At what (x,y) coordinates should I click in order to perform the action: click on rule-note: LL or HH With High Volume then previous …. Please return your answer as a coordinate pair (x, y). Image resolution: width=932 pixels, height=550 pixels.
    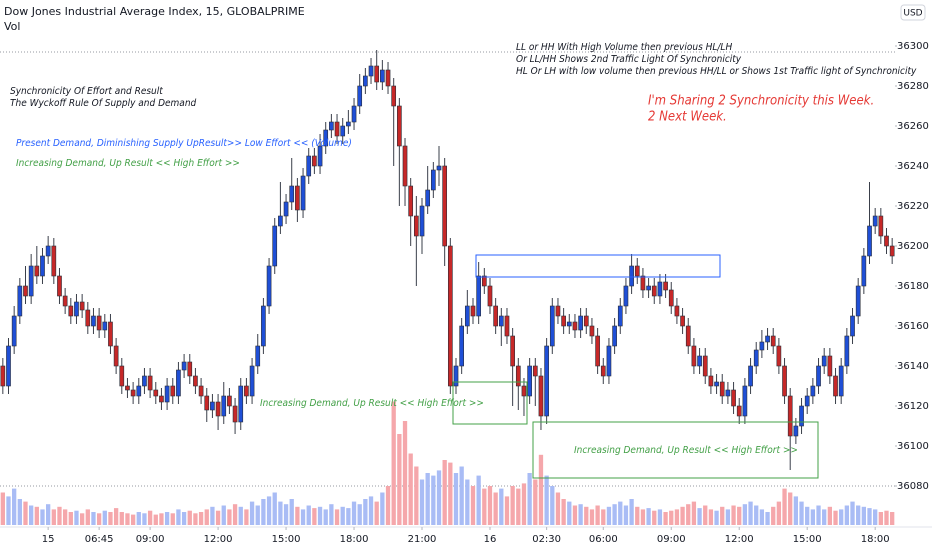
    Looking at the image, I should click on (624, 47).